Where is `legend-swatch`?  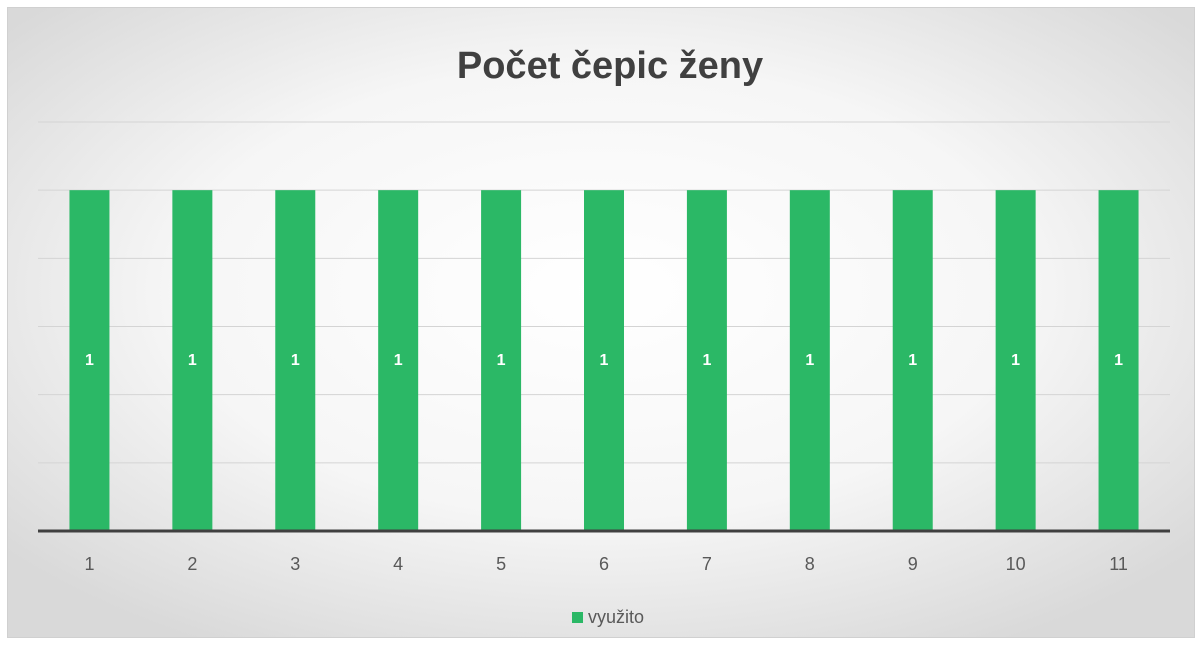
legend-swatch is located at coordinates (577, 617).